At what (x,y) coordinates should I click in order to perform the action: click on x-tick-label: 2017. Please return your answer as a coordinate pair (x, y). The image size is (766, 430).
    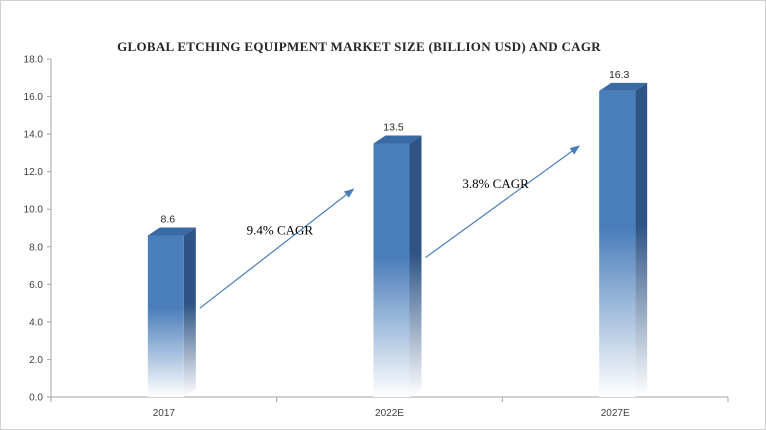
    Looking at the image, I should click on (164, 413).